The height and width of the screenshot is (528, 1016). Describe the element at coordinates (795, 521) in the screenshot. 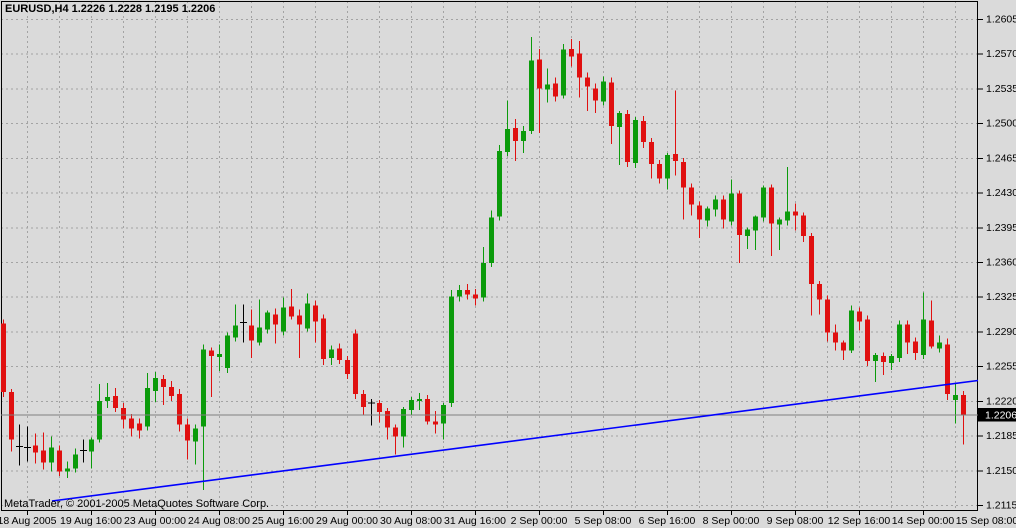

I see `time-axis-label: 9 Sep 08:00` at that location.